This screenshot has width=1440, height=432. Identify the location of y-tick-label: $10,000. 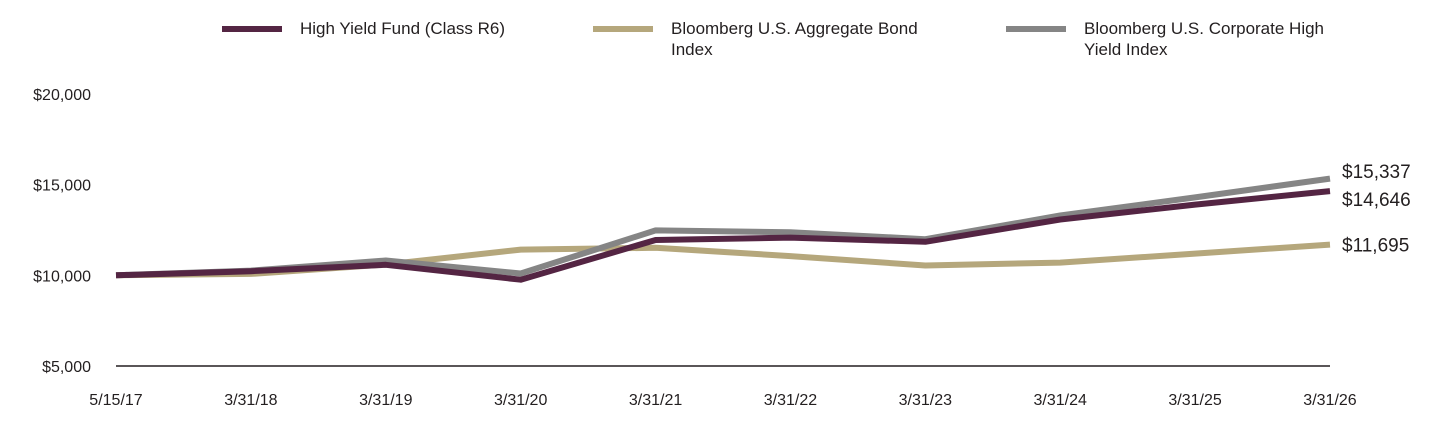
(62, 276).